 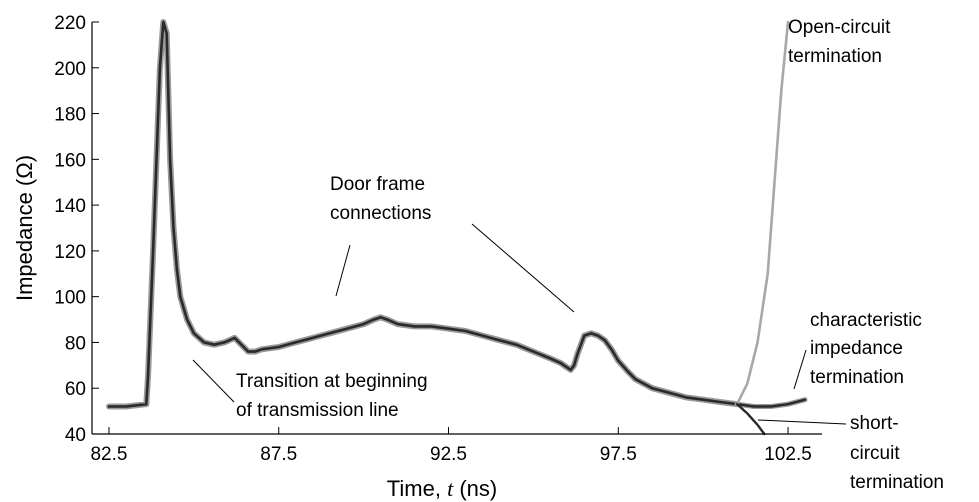 I want to click on x-axis-label: Time, t (ns), so click(x=442, y=488).